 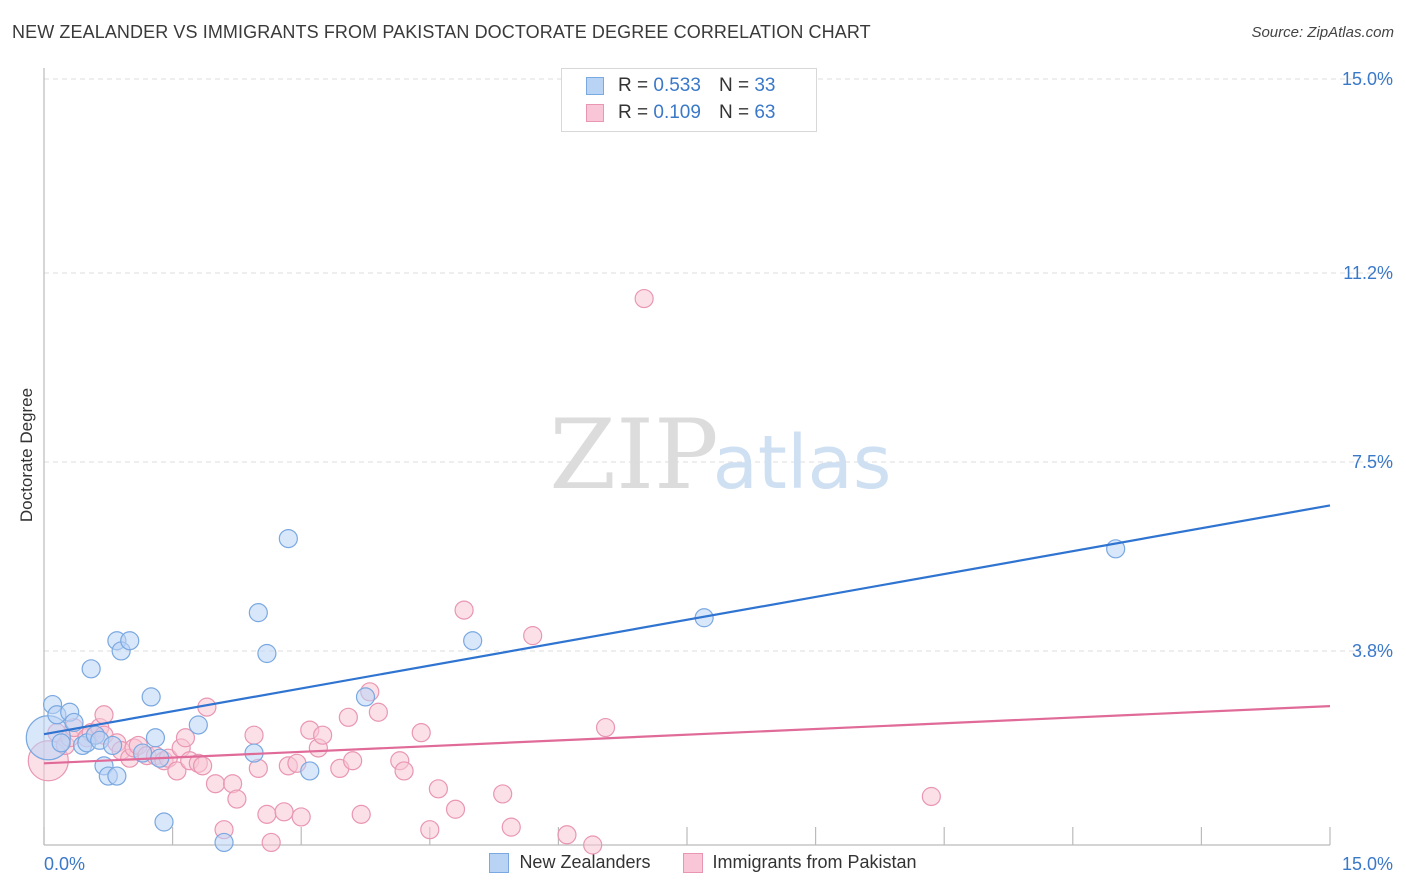 I want to click on bottom-legend: New Zealanders Immigrants from Pakistan, so click(x=703, y=862).